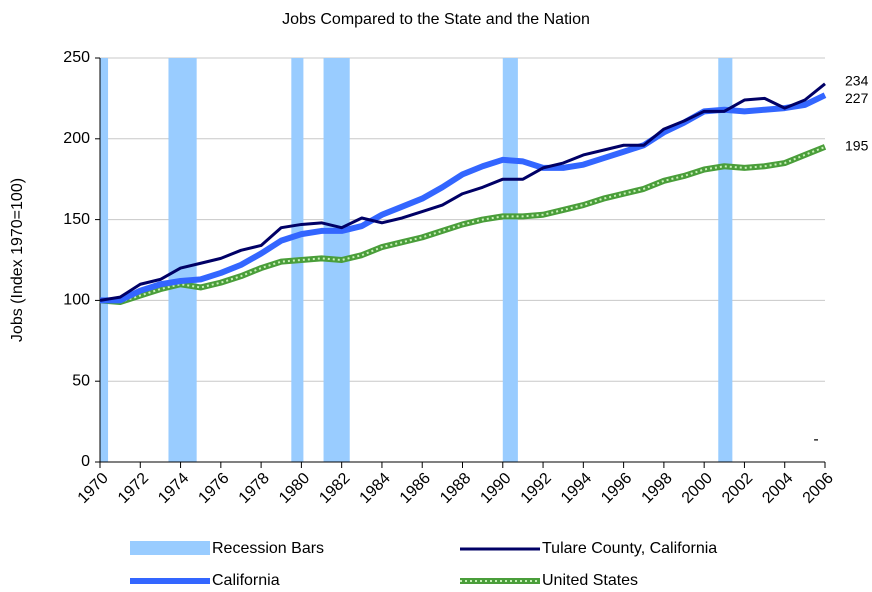 This screenshot has height=592, width=872. I want to click on y-tick-label: 100, so click(76, 300).